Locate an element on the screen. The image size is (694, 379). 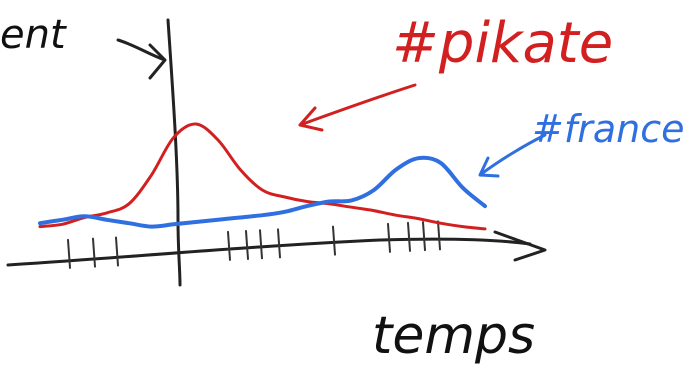
x-axis-label: temps is located at coordinates (453, 336).